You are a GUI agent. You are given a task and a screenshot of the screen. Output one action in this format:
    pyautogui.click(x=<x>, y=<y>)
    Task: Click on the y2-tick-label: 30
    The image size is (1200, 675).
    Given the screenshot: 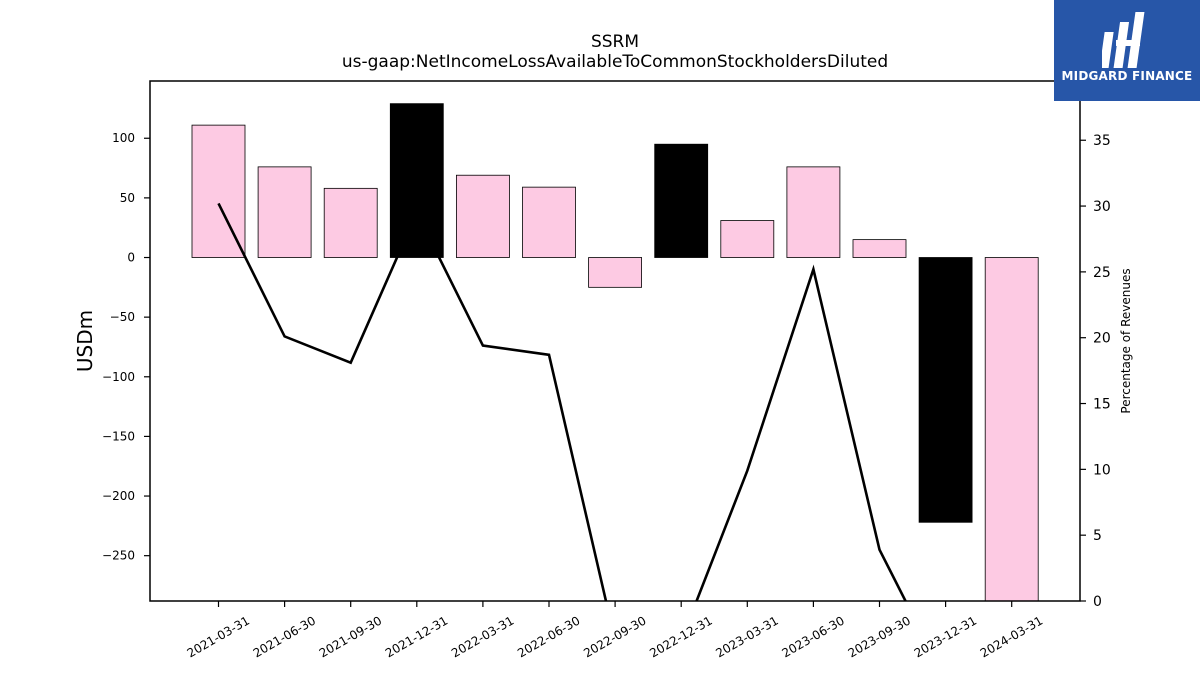 What is the action you would take?
    pyautogui.click(x=1102, y=207)
    